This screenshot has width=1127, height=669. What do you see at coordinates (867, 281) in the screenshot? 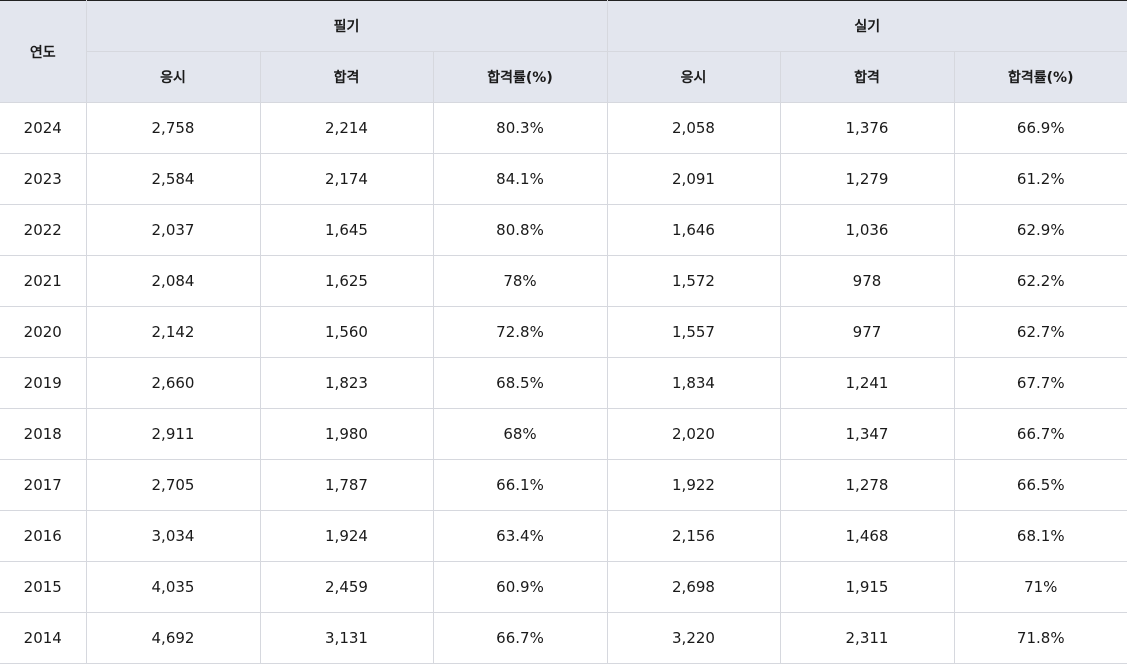
I see `practical-passed-cell: 978` at bounding box center [867, 281].